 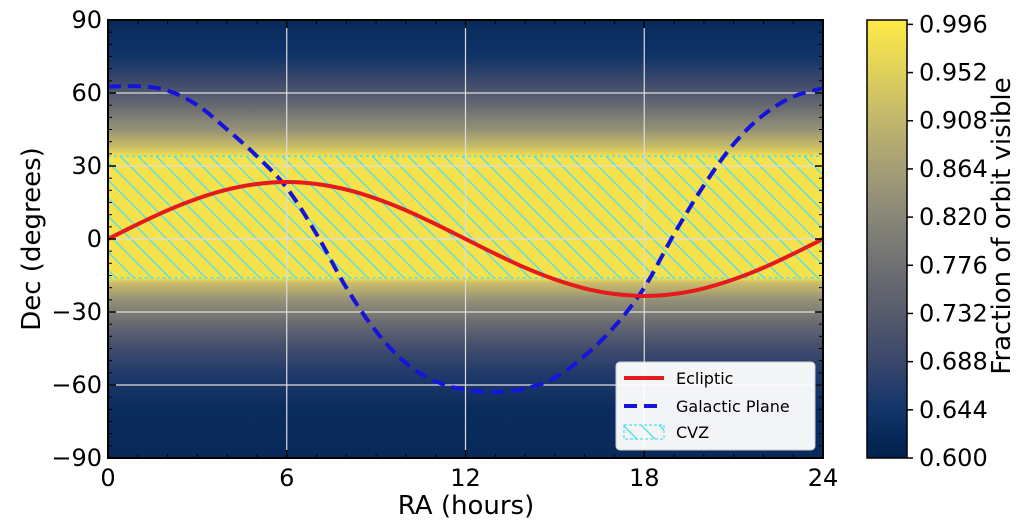 What do you see at coordinates (644, 432) in the screenshot?
I see `legend-cvz-swatch` at bounding box center [644, 432].